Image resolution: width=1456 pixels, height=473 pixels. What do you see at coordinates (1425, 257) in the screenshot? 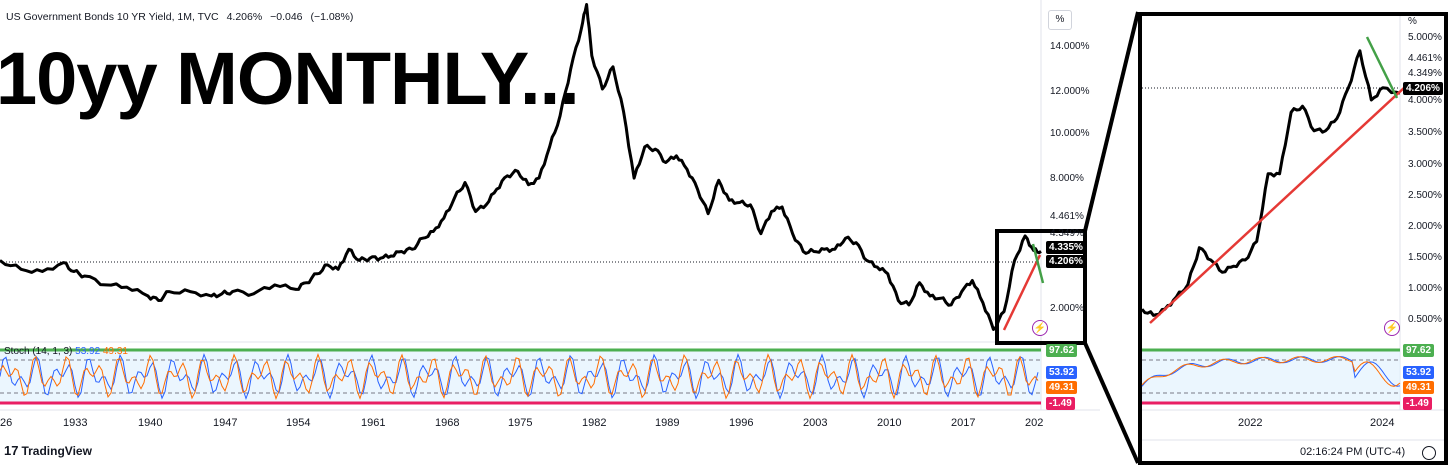
I see `zoom-y-tick: 1.500%` at bounding box center [1425, 257].